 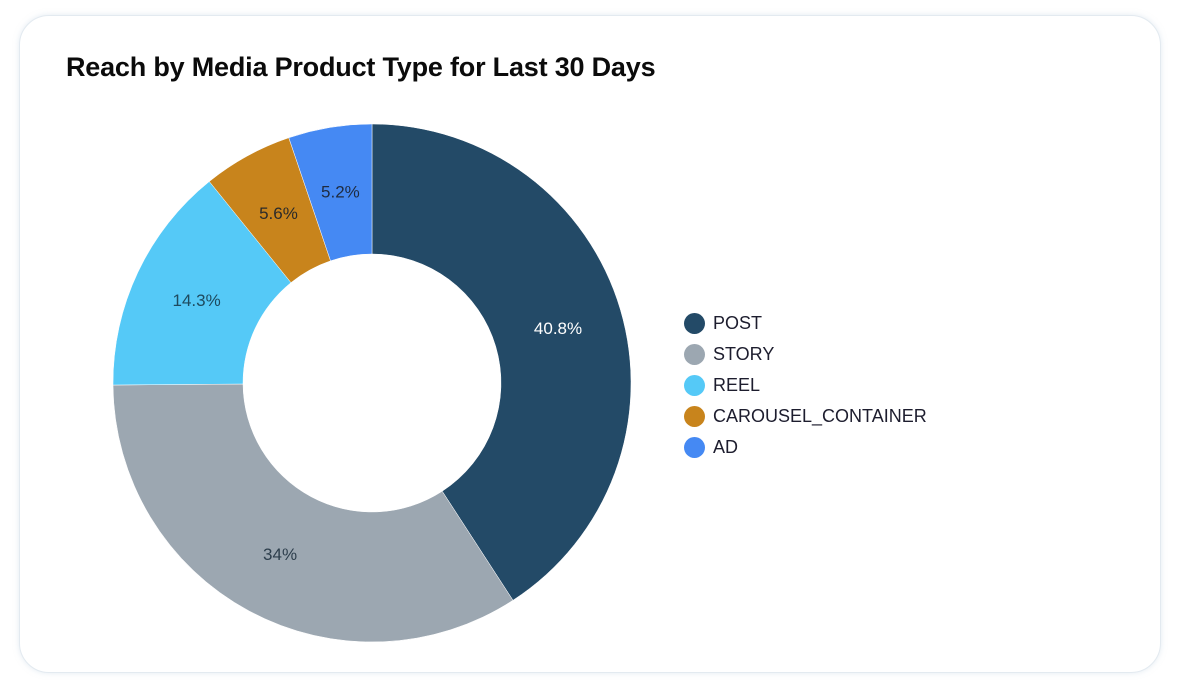 I want to click on legend-item-story: STORY, so click(x=805, y=354).